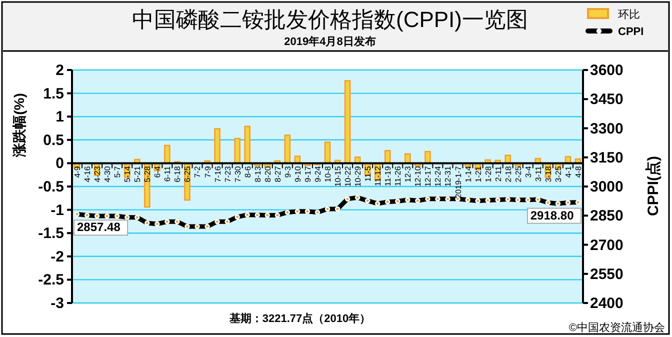  What do you see at coordinates (97, 174) in the screenshot?
I see `x-tick-label: 4-23` at bounding box center [97, 174].